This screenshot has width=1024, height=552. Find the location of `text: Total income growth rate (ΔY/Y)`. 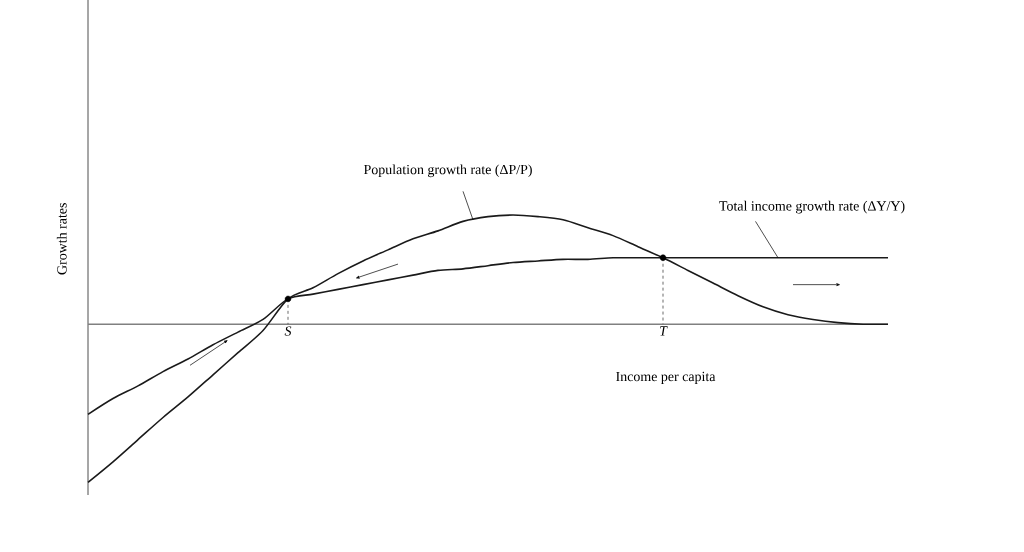

text: Total income growth rate (ΔY/Y) is located at coordinates (812, 207).